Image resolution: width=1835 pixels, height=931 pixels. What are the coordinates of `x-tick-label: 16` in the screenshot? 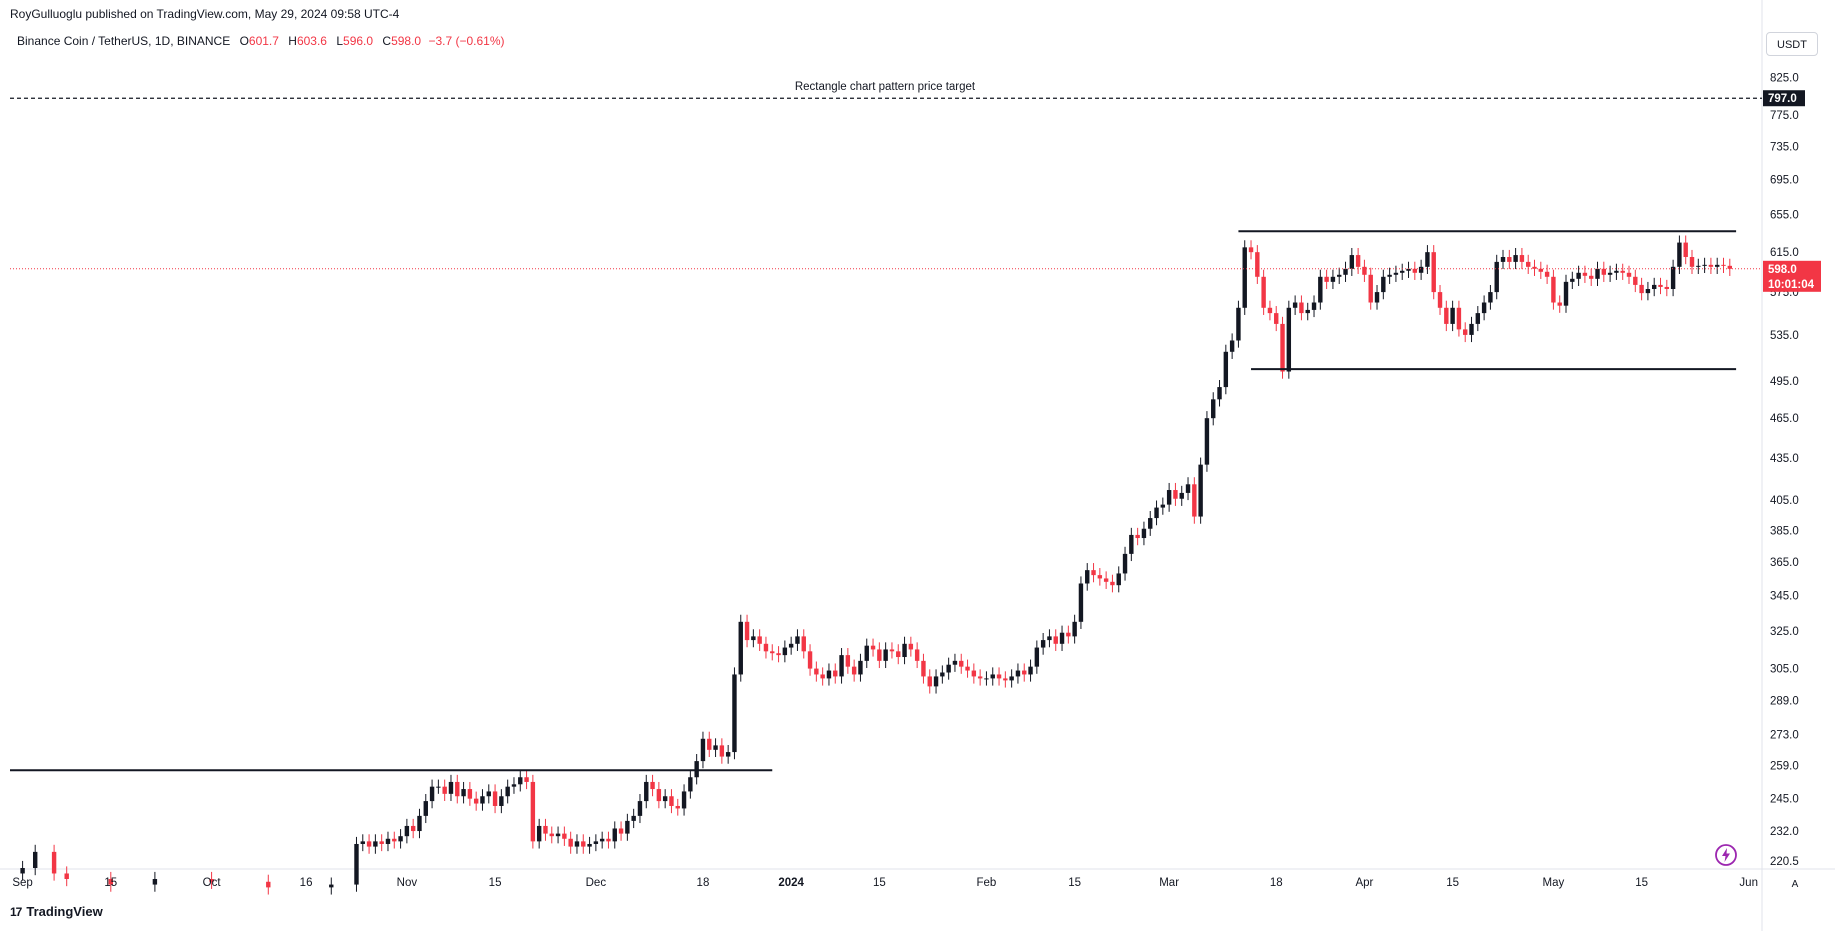 It's located at (306, 883).